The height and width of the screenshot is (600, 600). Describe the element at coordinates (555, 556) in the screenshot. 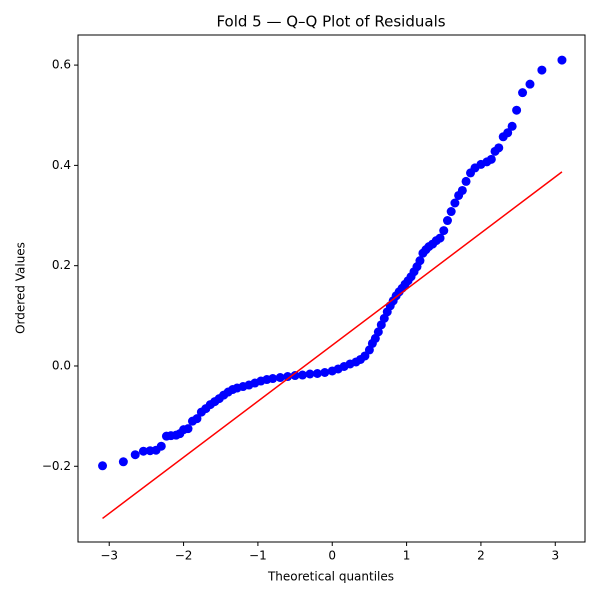

I see `x-tick-label: 3` at that location.